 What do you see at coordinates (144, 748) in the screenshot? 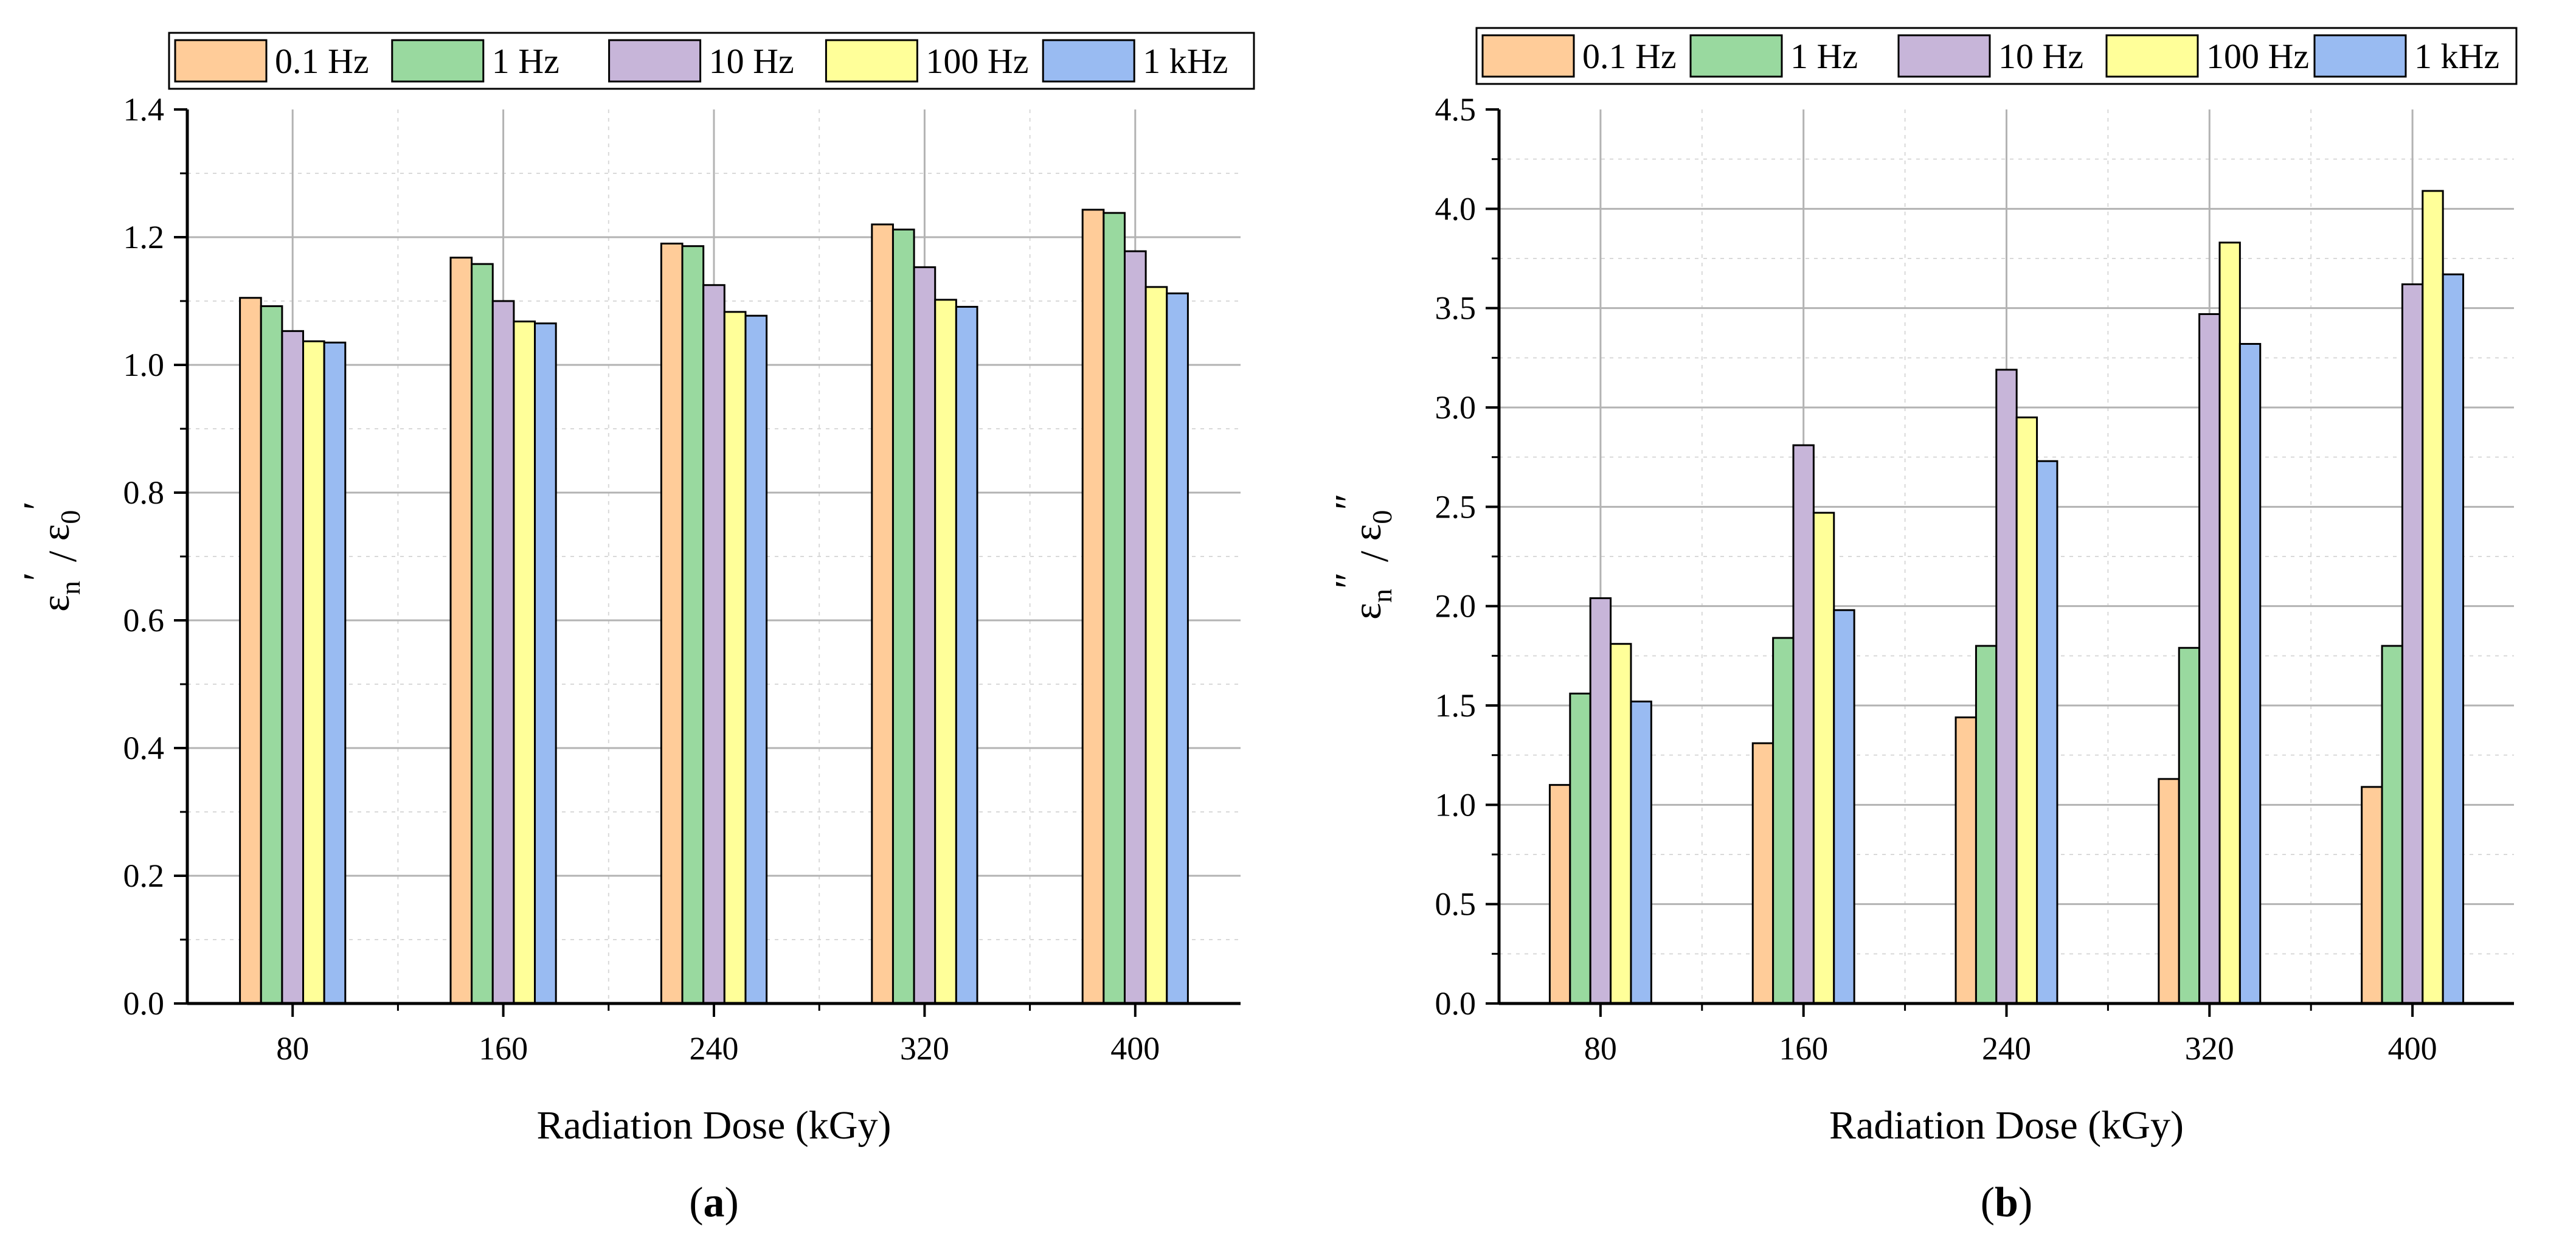
I see `y-tick-label: 0.4` at bounding box center [144, 748].